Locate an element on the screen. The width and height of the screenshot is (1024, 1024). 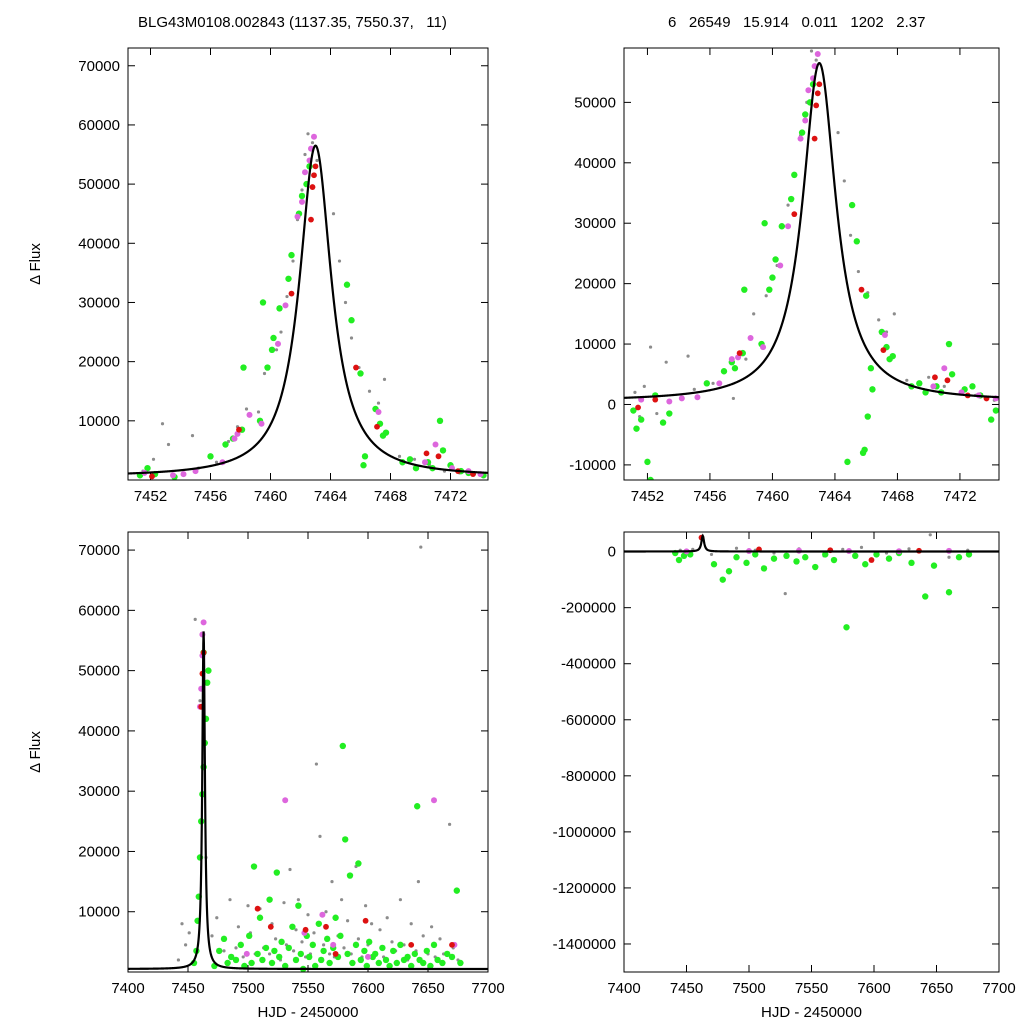
y-tick-label: 60000 is located at coordinates (99, 125).